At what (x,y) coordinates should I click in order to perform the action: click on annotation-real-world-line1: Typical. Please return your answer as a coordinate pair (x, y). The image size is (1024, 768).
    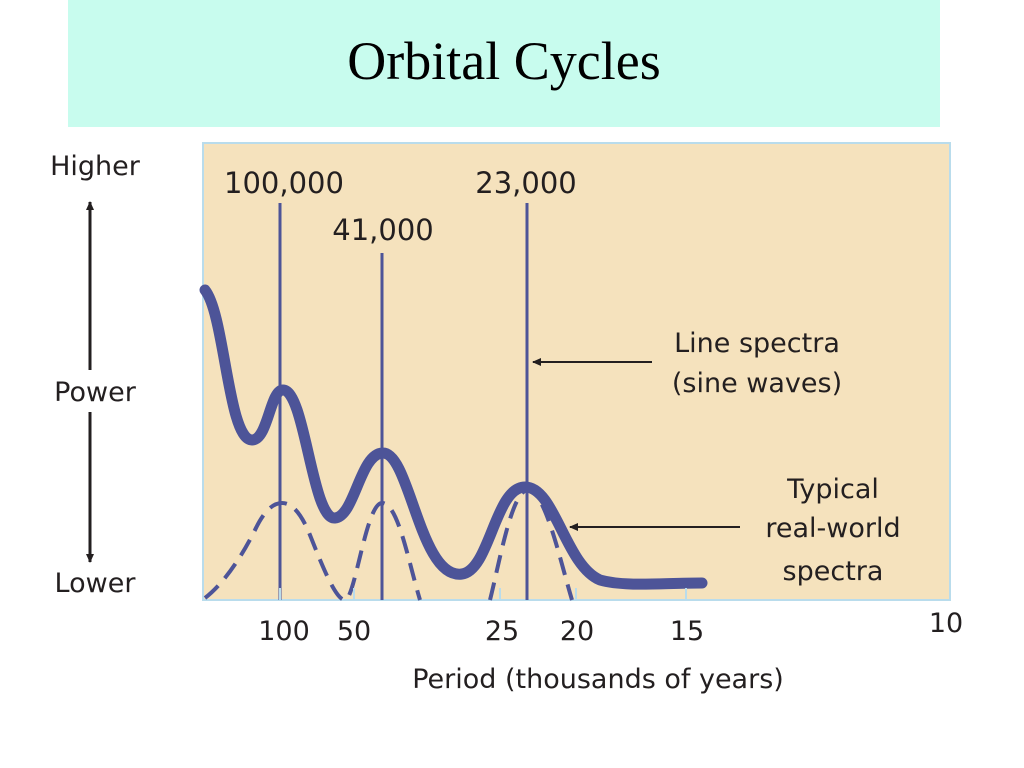
    Looking at the image, I should click on (832, 489).